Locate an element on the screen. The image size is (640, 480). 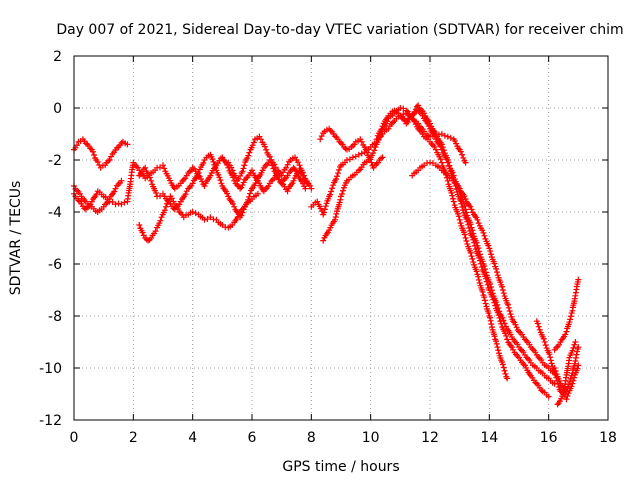
x-tick-label: 12 is located at coordinates (430, 438).